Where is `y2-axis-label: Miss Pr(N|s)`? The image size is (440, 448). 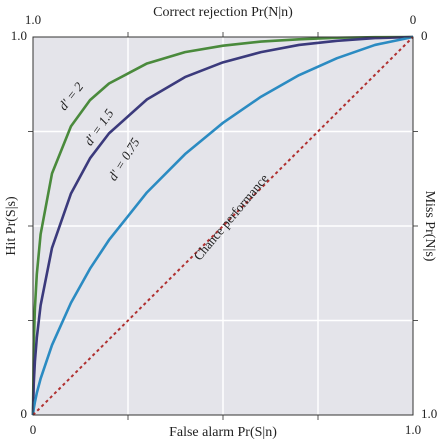
y2-axis-label: Miss Pr(N|s) is located at coordinates (429, 226).